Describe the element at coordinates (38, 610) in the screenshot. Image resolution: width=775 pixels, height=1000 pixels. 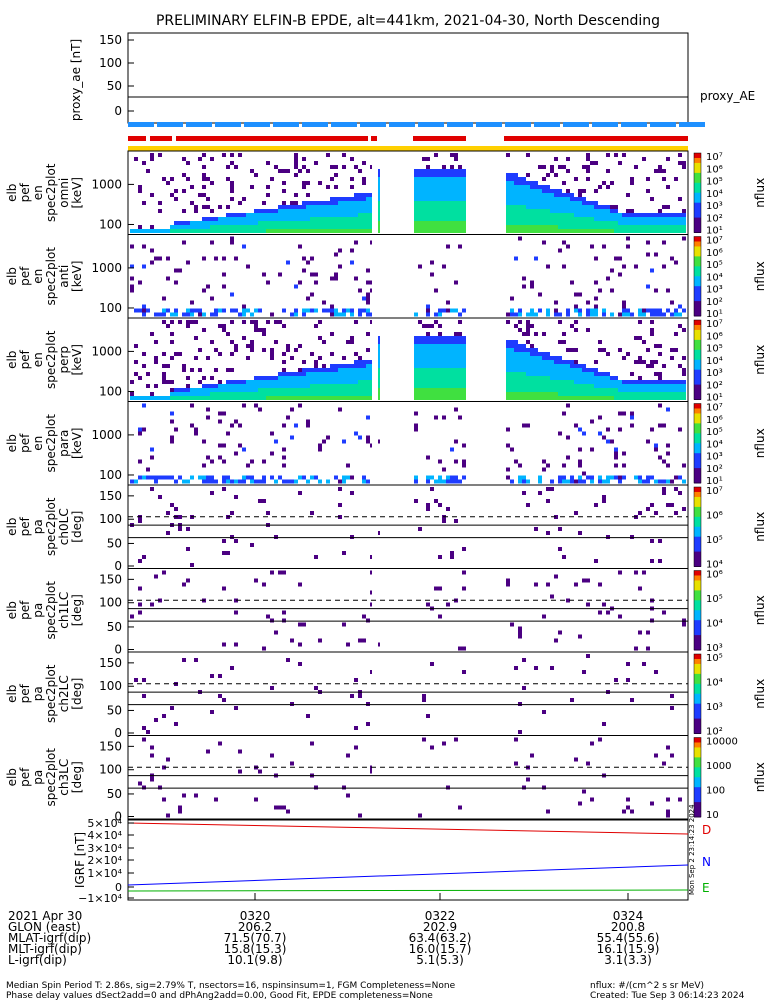
I see `panel-ylabel-line: pa` at that location.